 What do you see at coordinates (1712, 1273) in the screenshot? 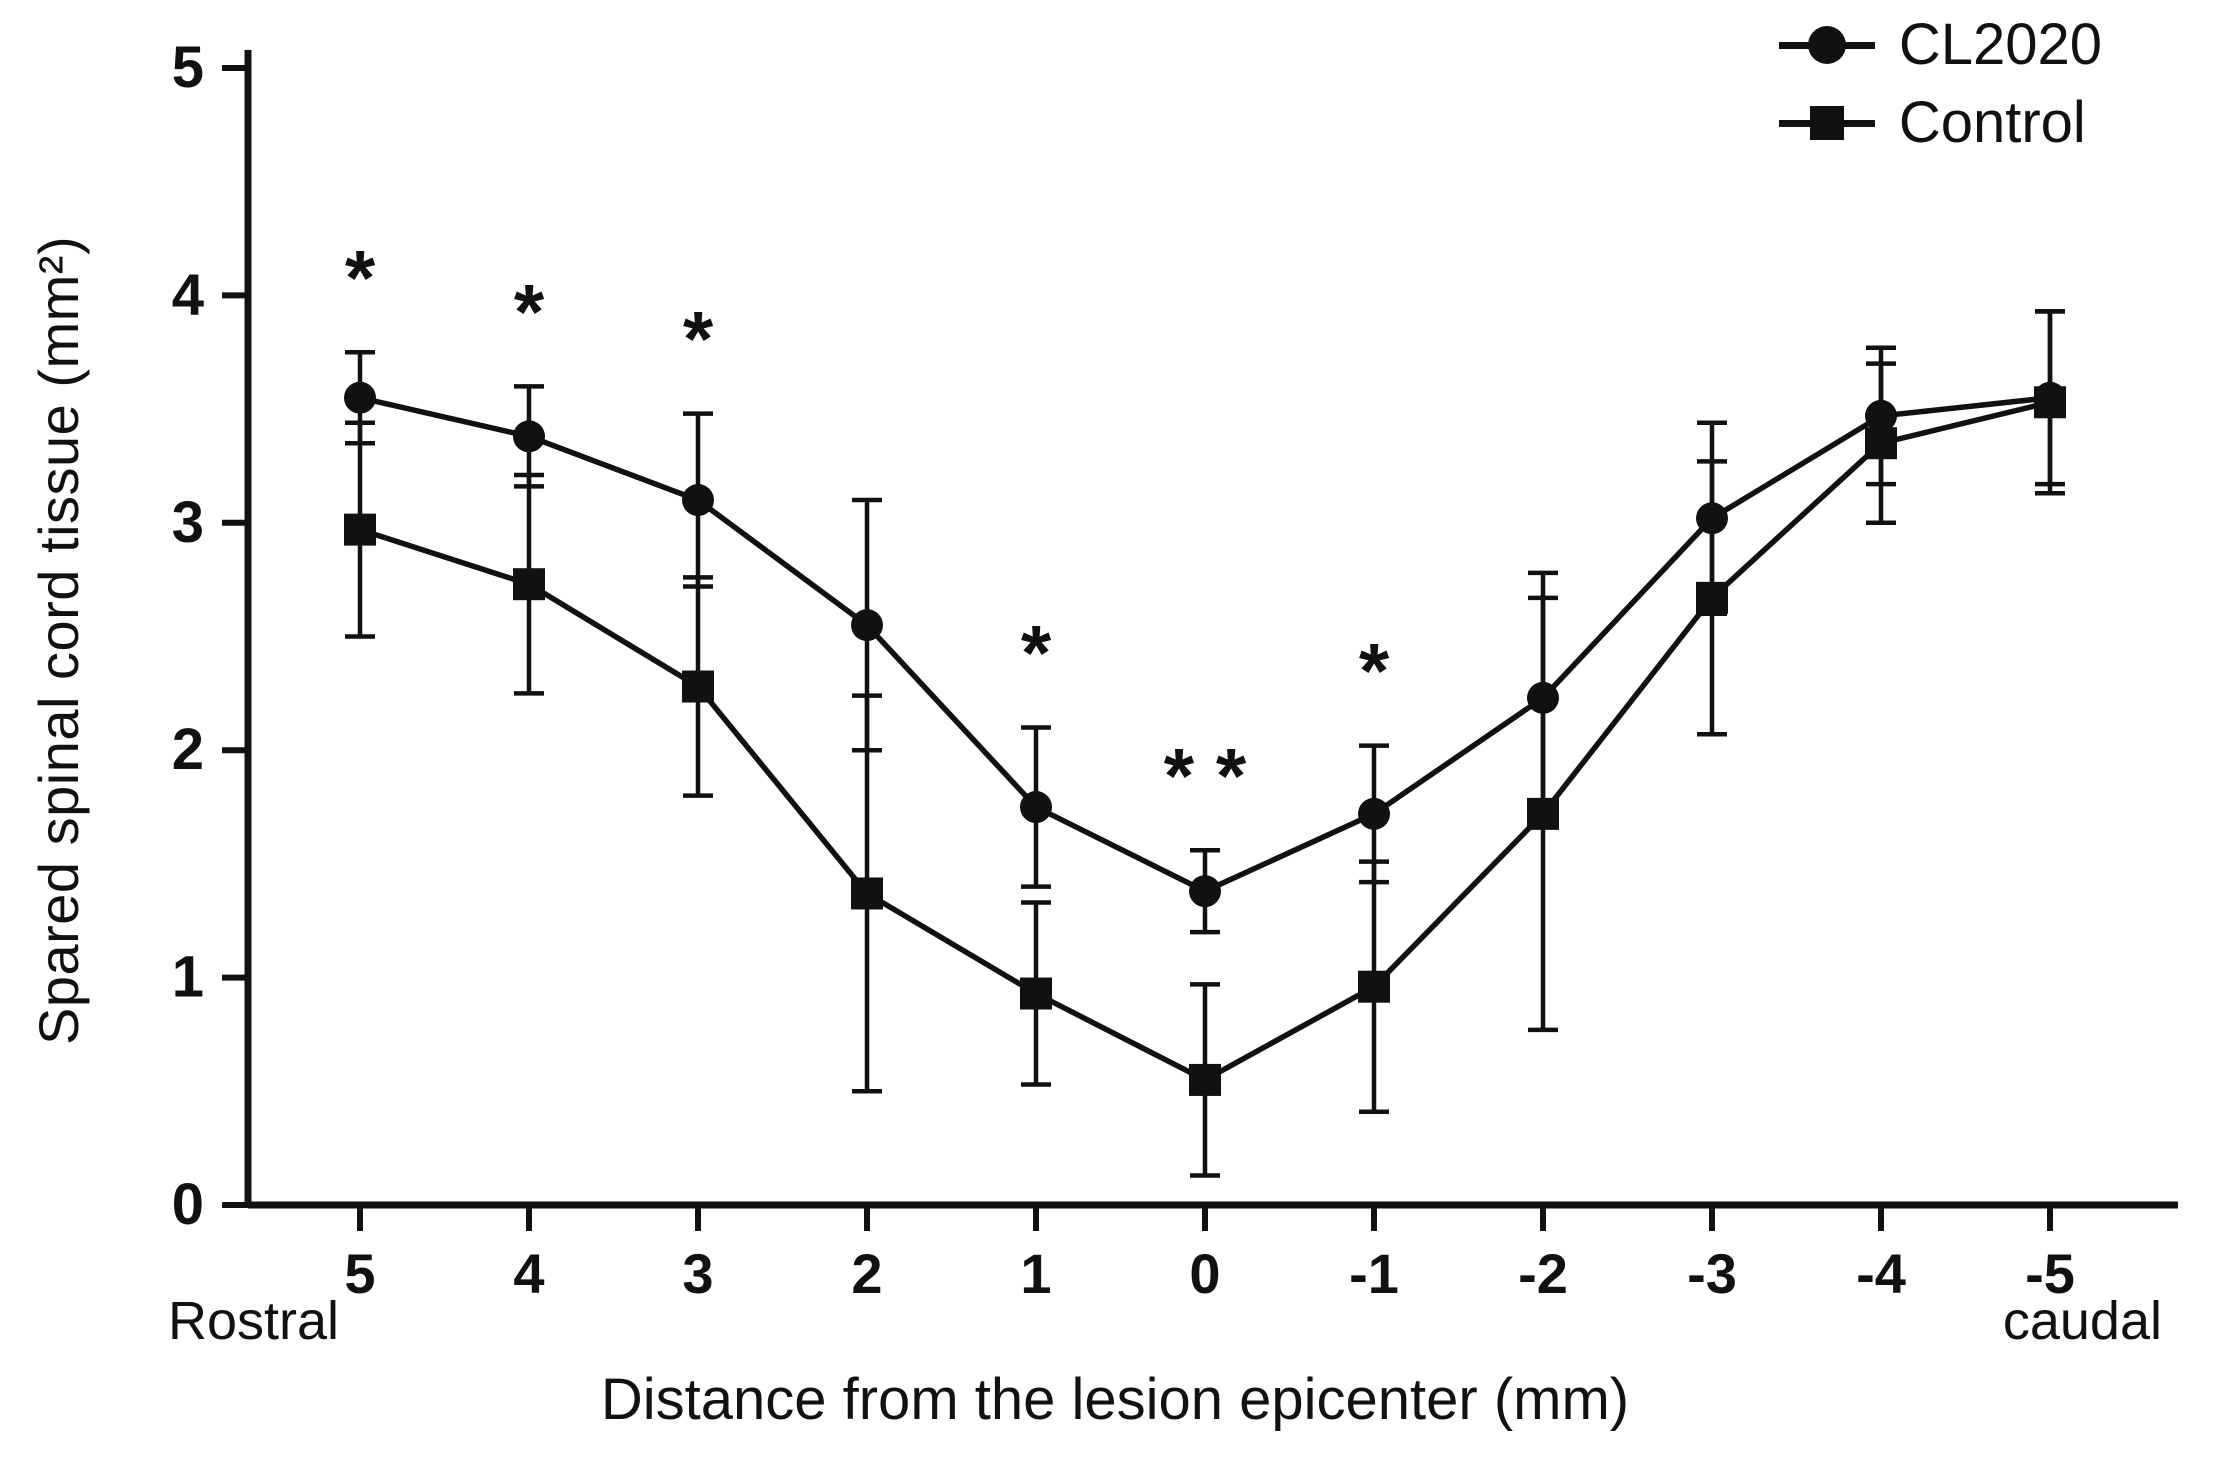
I see `x-tick-label: -3` at bounding box center [1712, 1273].